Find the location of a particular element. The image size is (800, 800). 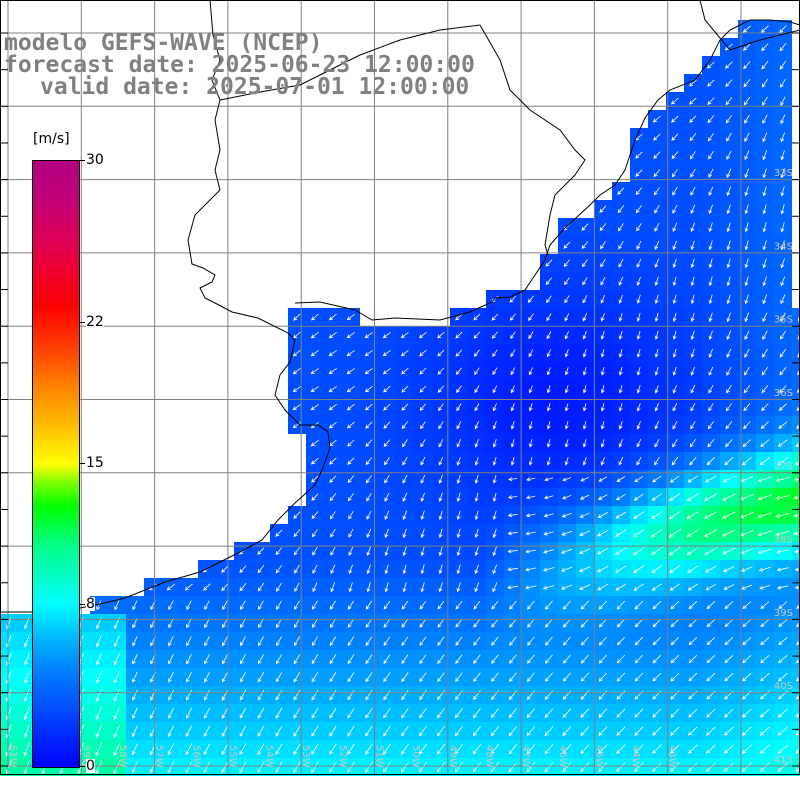

colorbar-tick-label: 22 is located at coordinates (95, 321).